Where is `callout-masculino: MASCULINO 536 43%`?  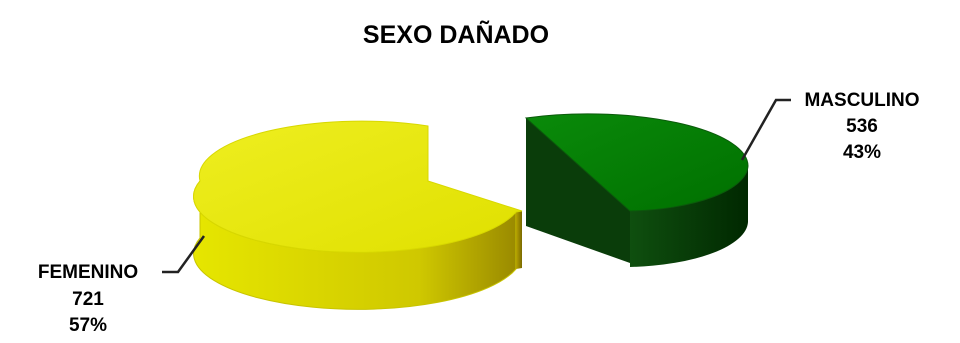
callout-masculino: MASCULINO 536 43% is located at coordinates (830, 126).